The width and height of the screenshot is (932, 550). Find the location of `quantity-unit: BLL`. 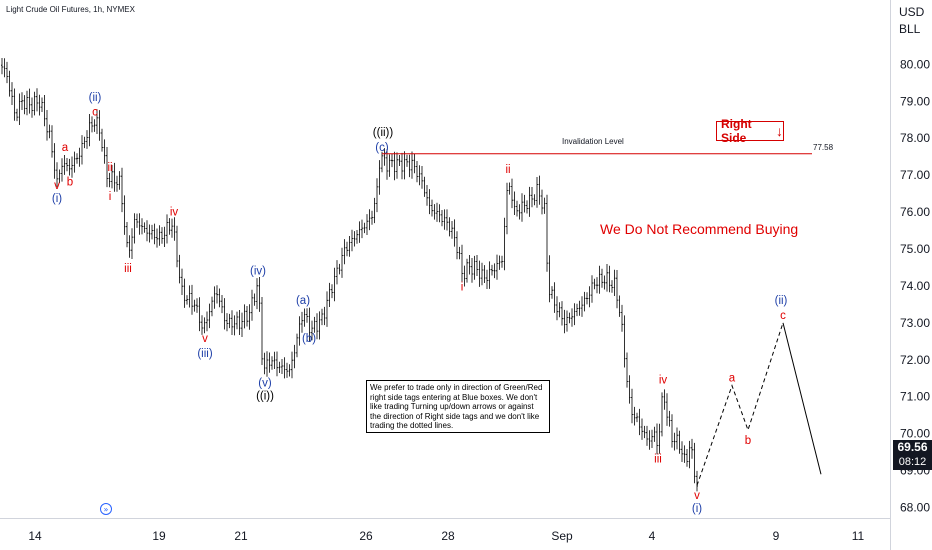

quantity-unit: BLL is located at coordinates (910, 29).